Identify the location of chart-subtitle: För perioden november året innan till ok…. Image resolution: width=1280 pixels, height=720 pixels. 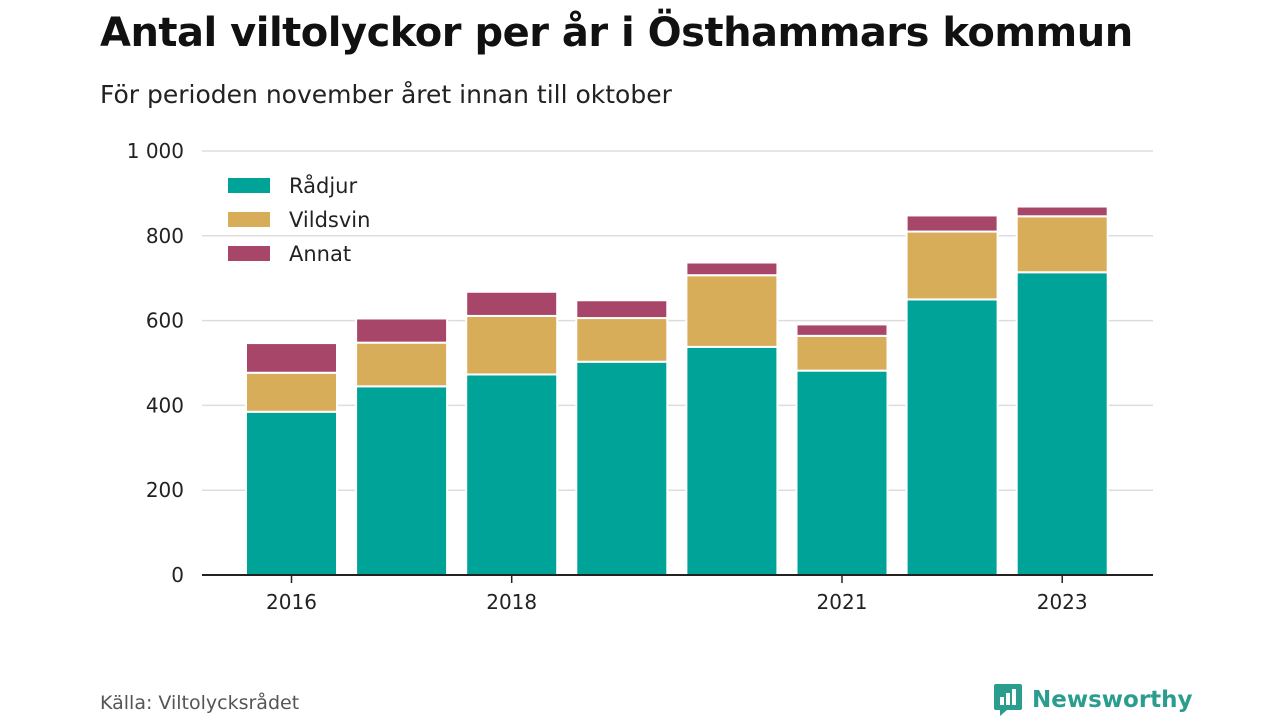
(386, 94).